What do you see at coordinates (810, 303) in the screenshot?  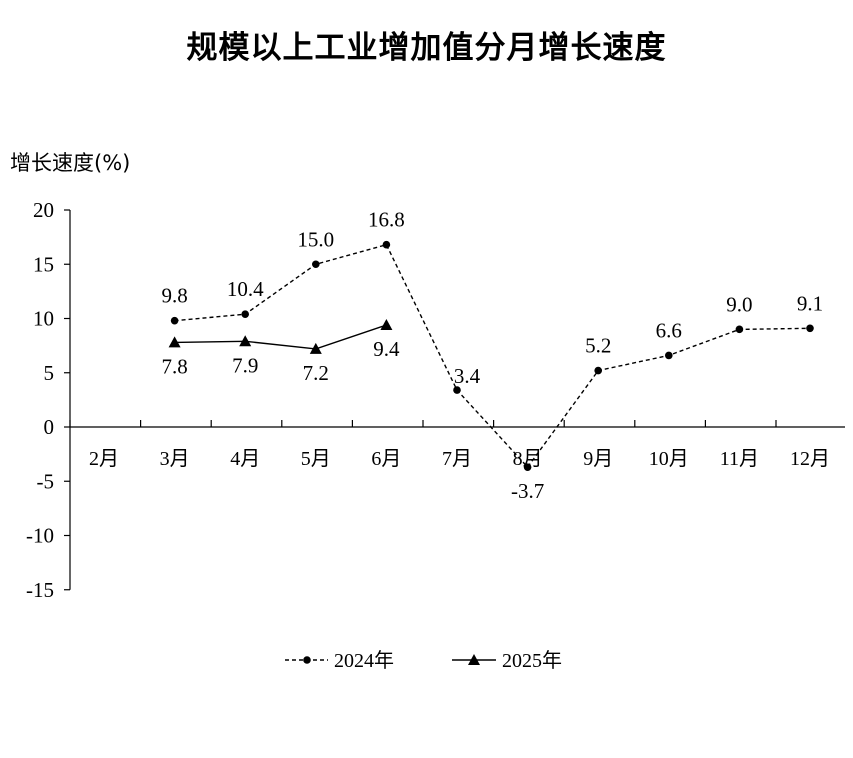 I see `data-label: 9.1` at bounding box center [810, 303].